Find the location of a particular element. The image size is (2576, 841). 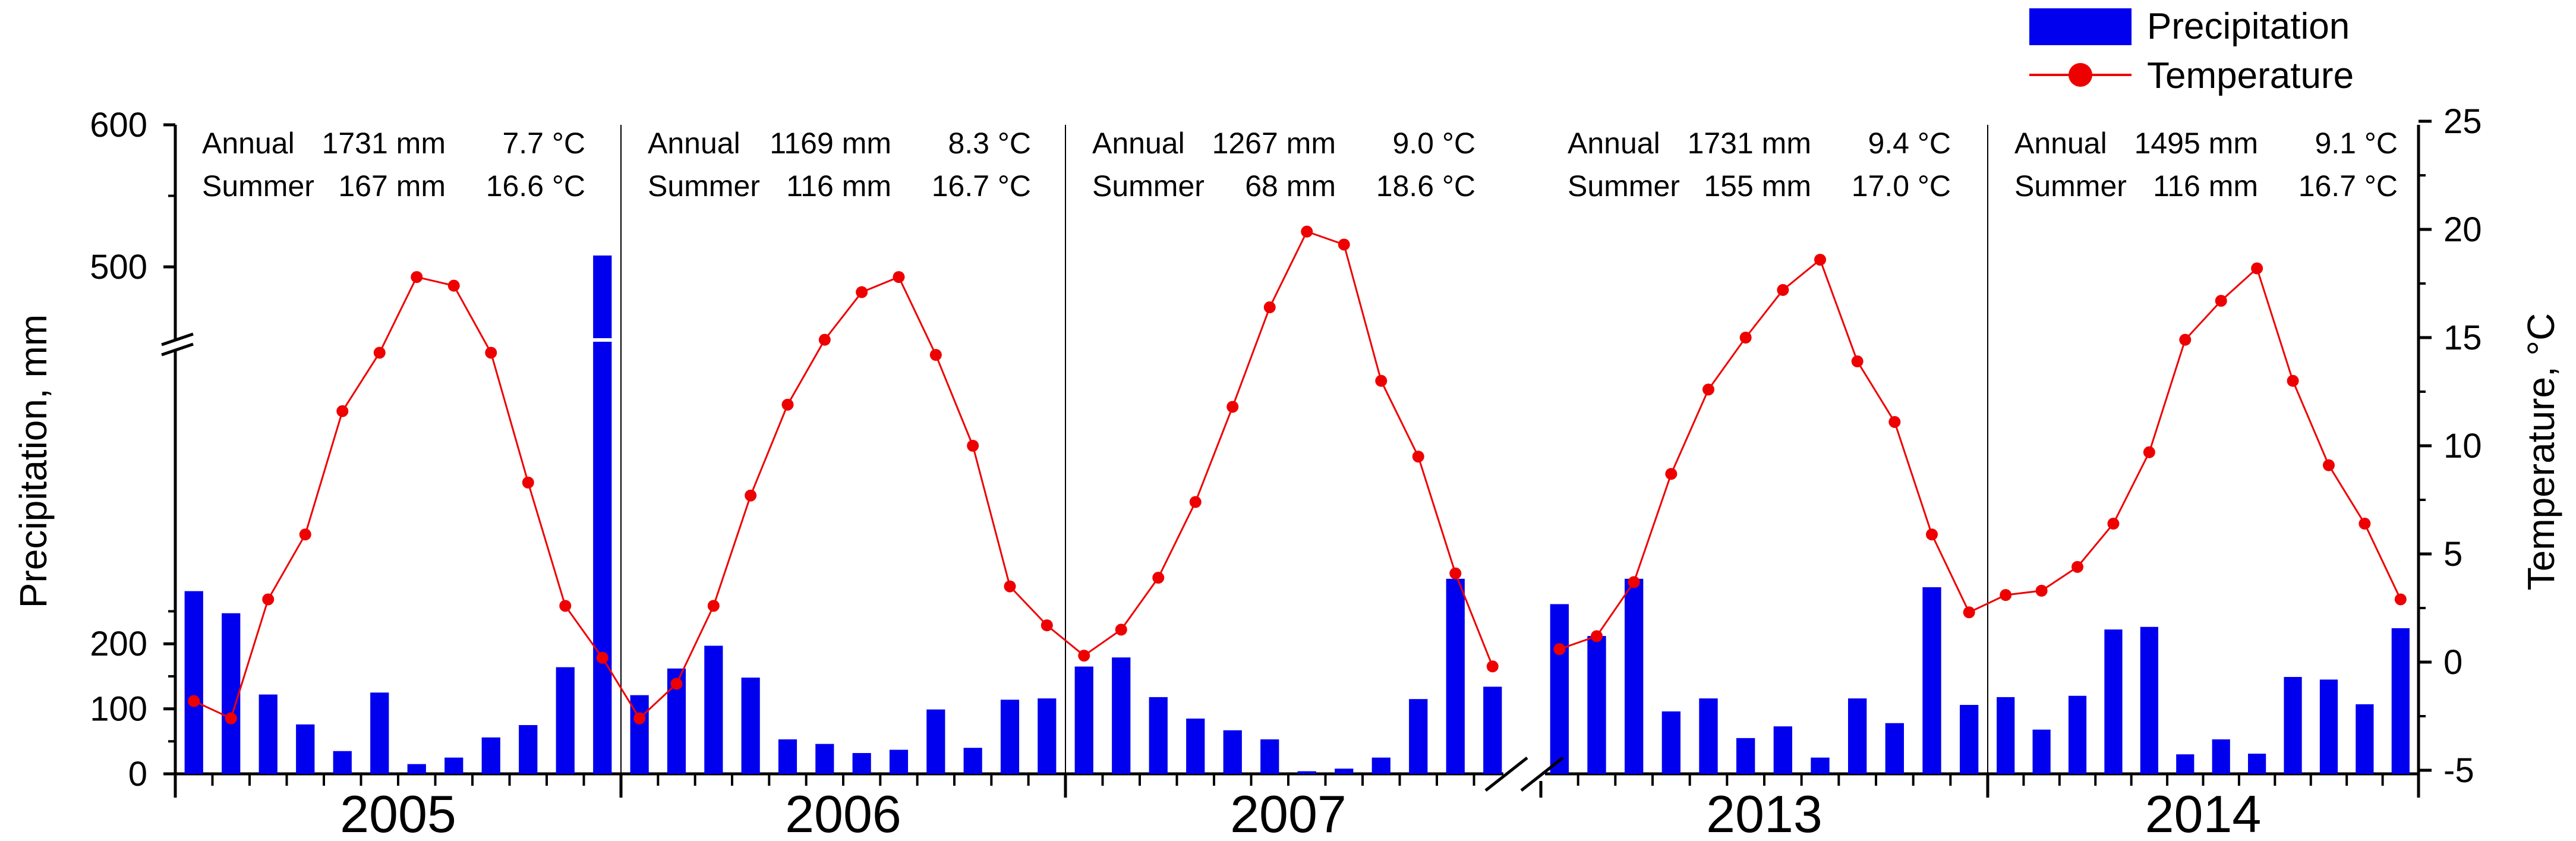

right-tick-label: 20 is located at coordinates (2463, 229).